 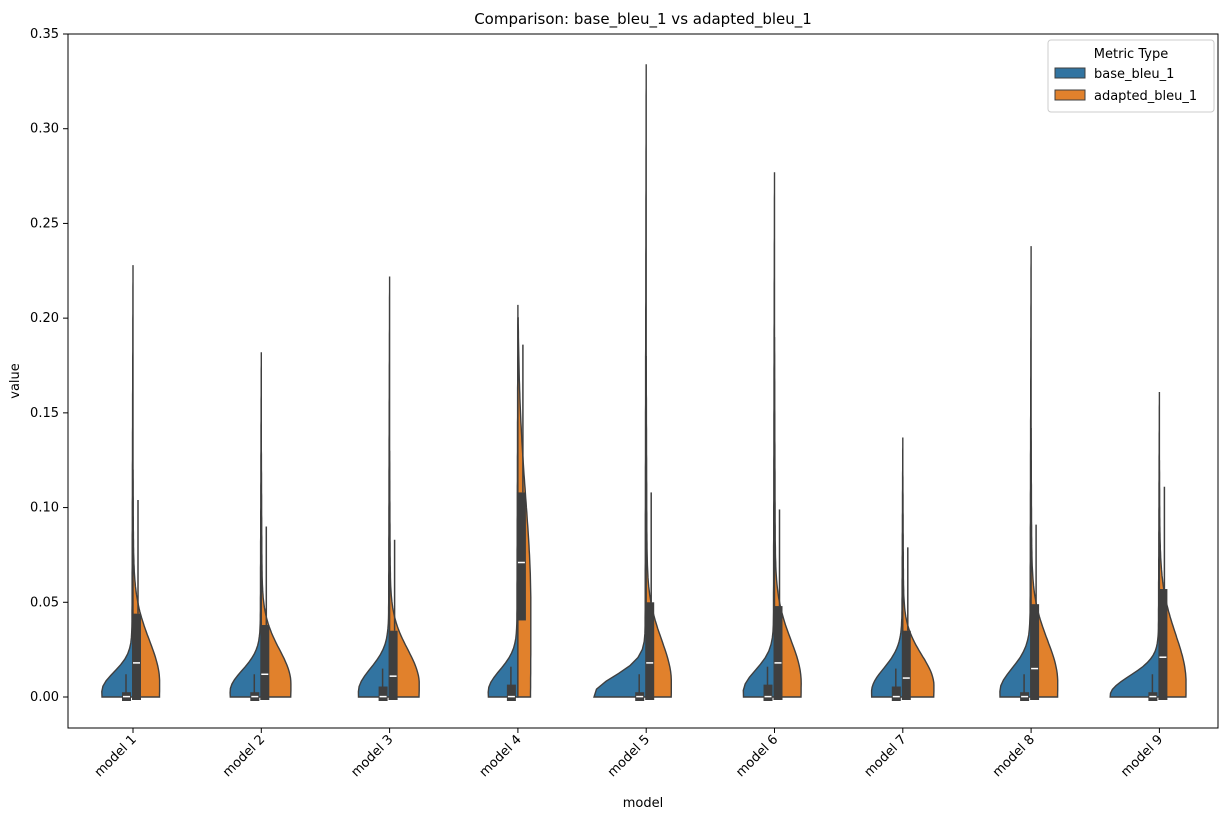 I want to click on x-tick-label: model 4, so click(x=501, y=756).